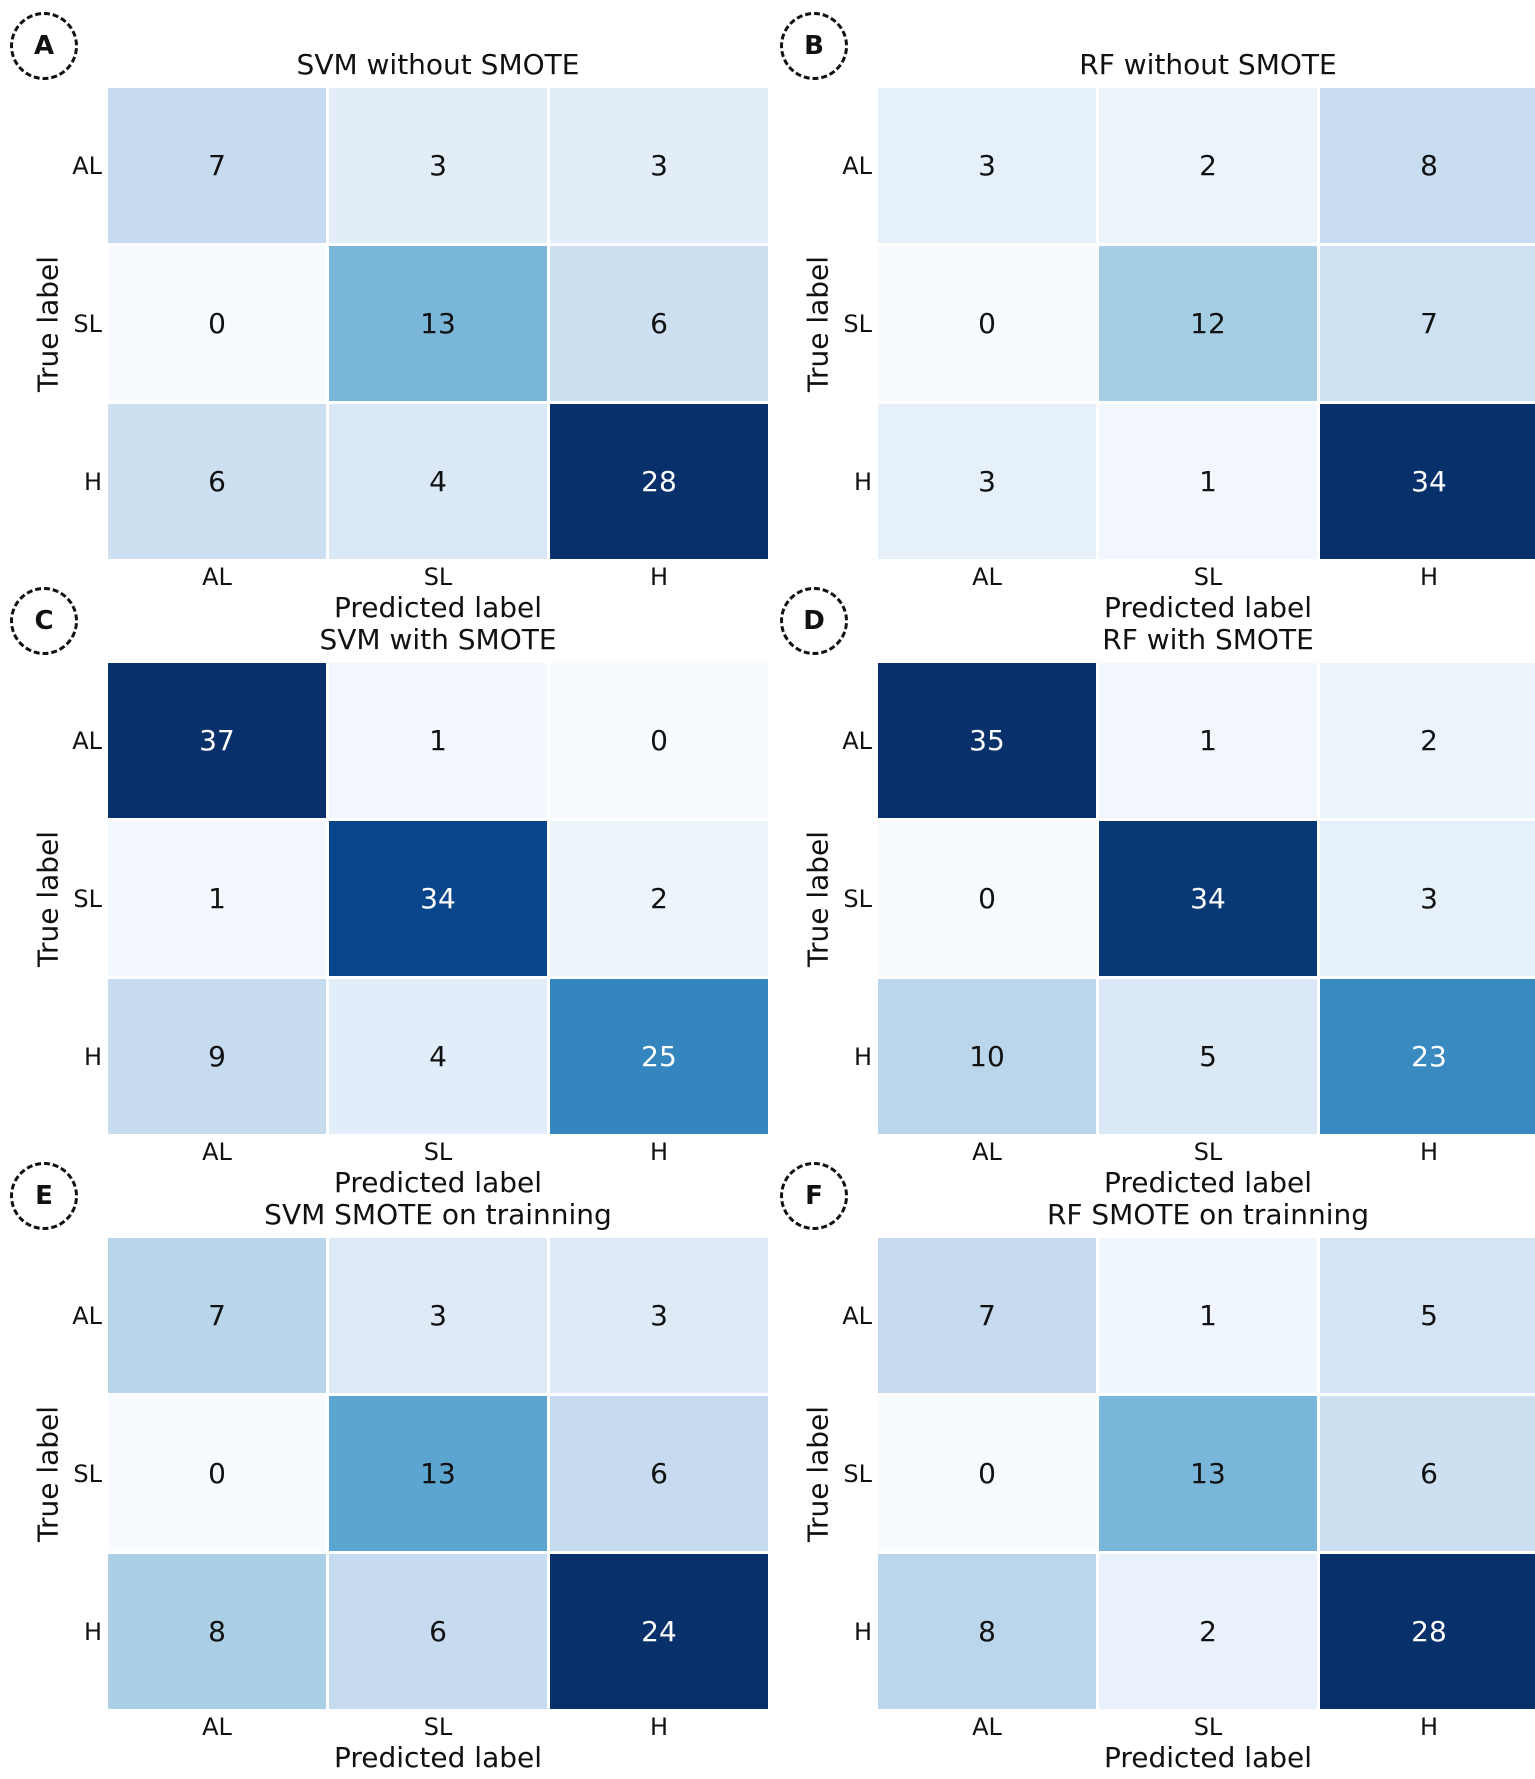 This screenshot has height=1779, width=1535. I want to click on chart-title: RF without SMOTE, so click(1208, 64).